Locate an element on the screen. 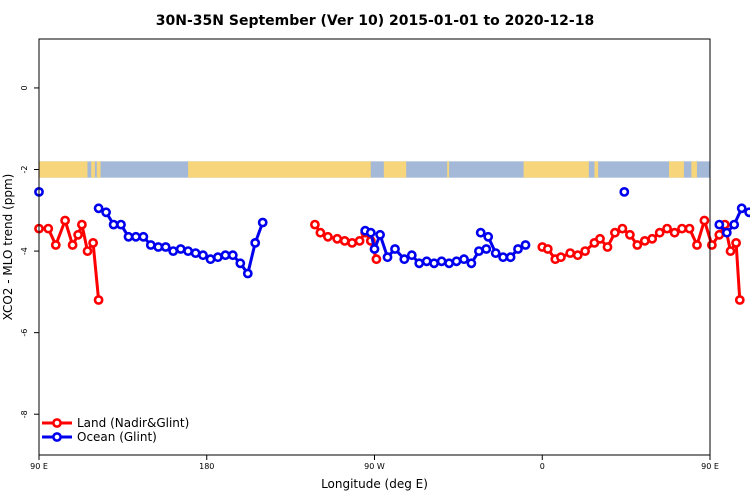  x-tick-label-4: 90 E is located at coordinates (710, 466).